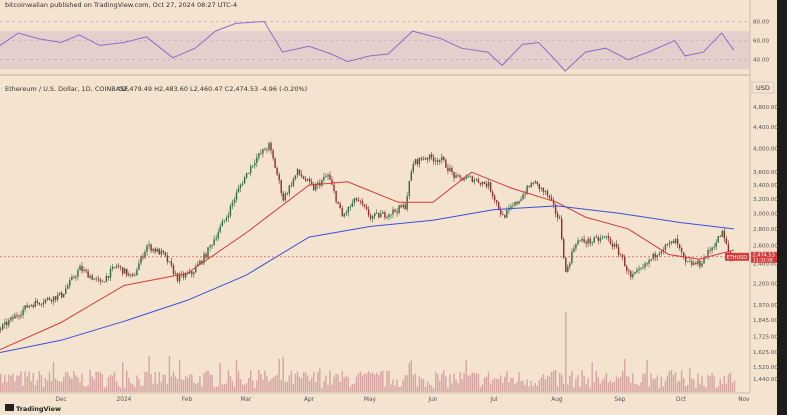 The width and height of the screenshot is (787, 415). What do you see at coordinates (38, 409) in the screenshot?
I see `tradingview-logo-text: TradingView` at bounding box center [38, 409].